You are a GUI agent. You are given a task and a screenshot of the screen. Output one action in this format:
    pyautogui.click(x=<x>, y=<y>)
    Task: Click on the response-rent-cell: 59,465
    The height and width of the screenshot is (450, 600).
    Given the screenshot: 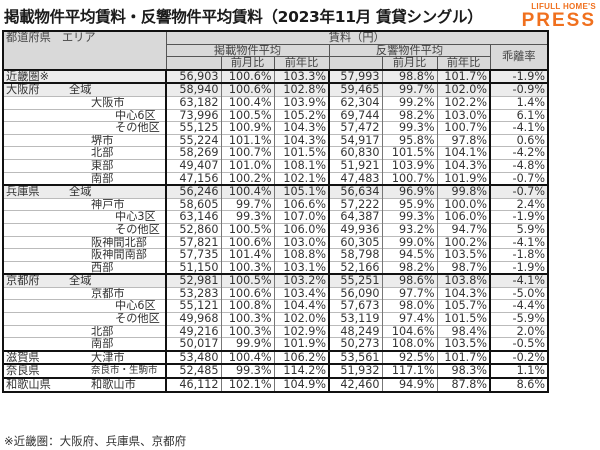 What is the action you would take?
    pyautogui.click(x=355, y=89)
    